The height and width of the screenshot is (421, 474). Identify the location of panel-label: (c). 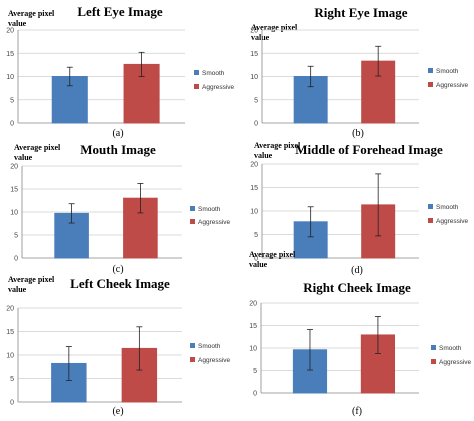
(117, 269).